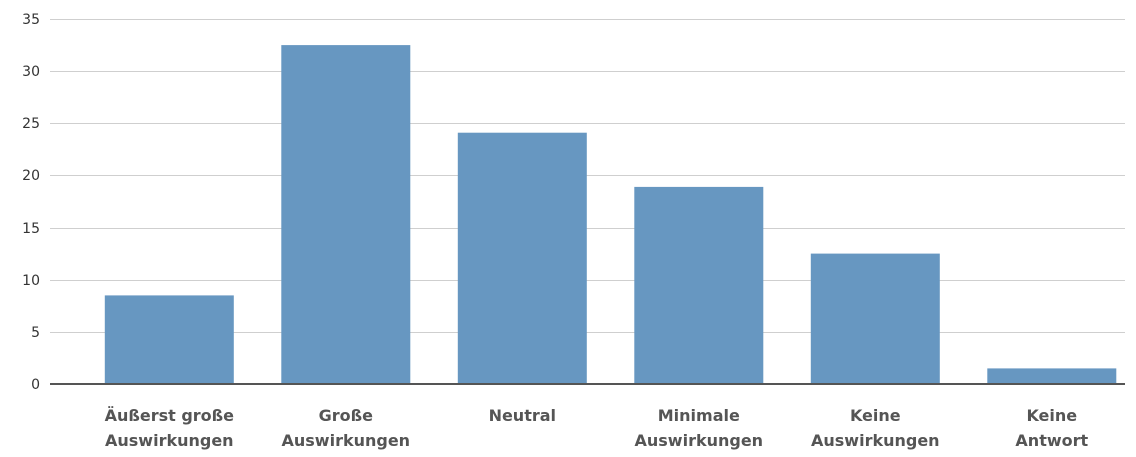 Image resolution: width=1136 pixels, height=457 pixels. I want to click on y-tick-label-0: 0, so click(35, 385).